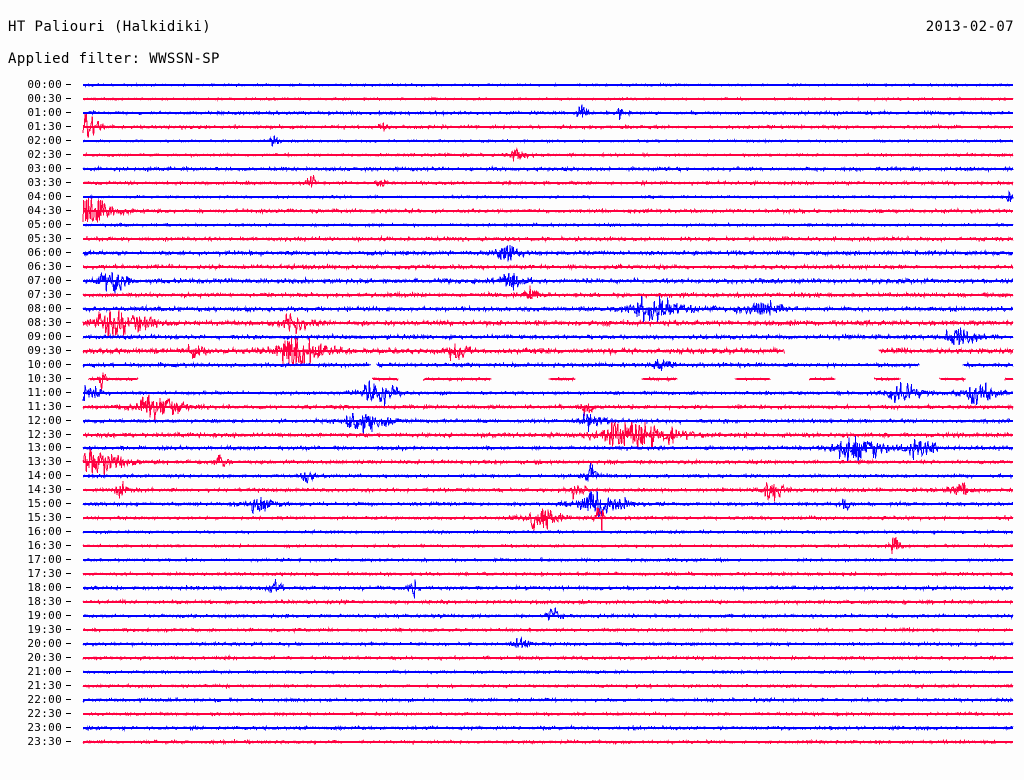 This screenshot has width=1024, height=780. Describe the element at coordinates (512, 658) in the screenshot. I see `trace-row: 20:30` at that location.